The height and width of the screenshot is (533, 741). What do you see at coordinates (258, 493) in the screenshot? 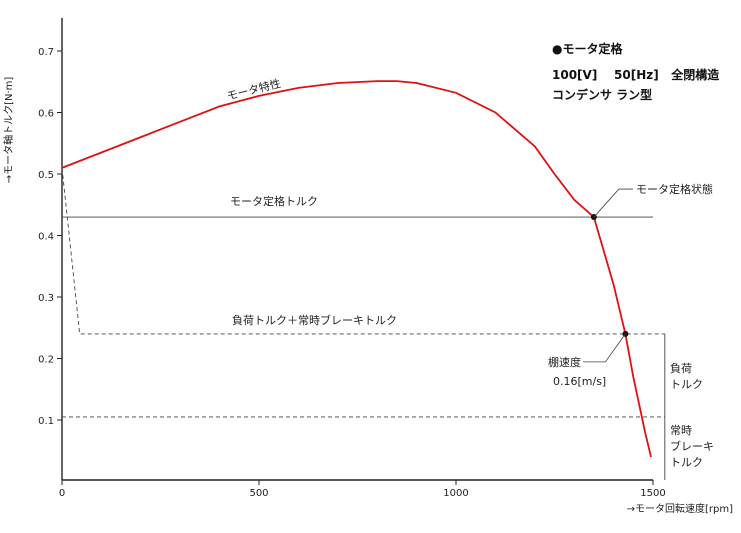
I see `x-tick-label: 500` at bounding box center [258, 493].